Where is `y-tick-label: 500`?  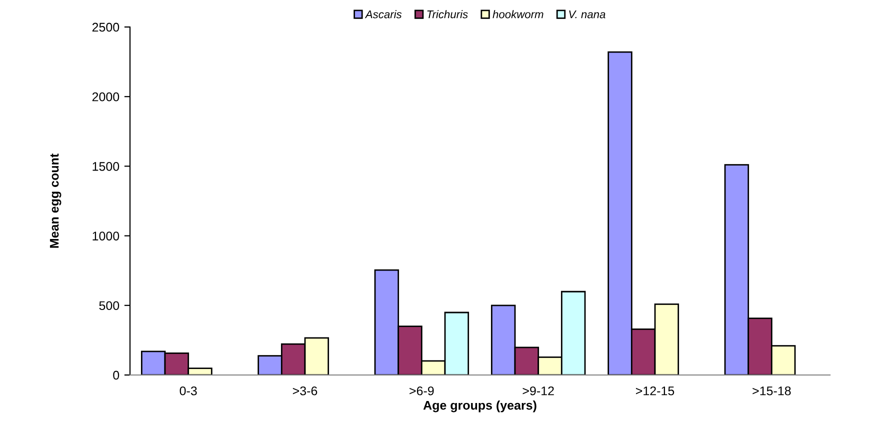
y-tick-label: 500 is located at coordinates (109, 305).